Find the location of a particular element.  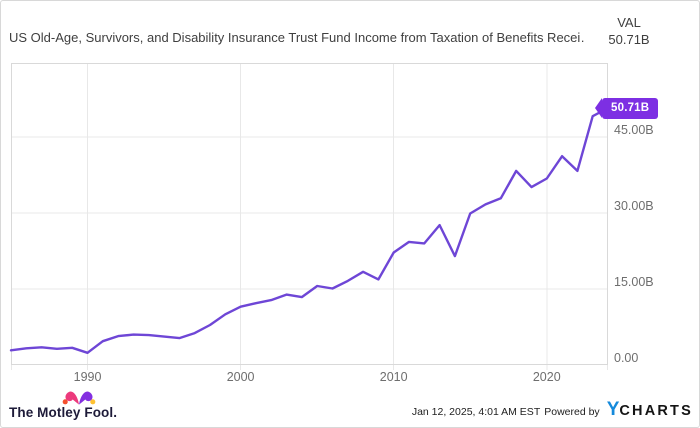

x-tick-label: 1990 is located at coordinates (87, 377).